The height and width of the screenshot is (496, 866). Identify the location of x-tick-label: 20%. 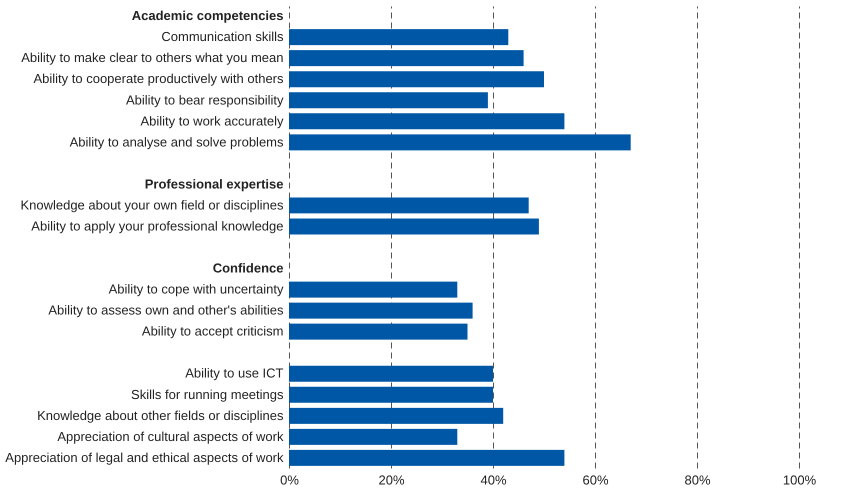
(391, 480).